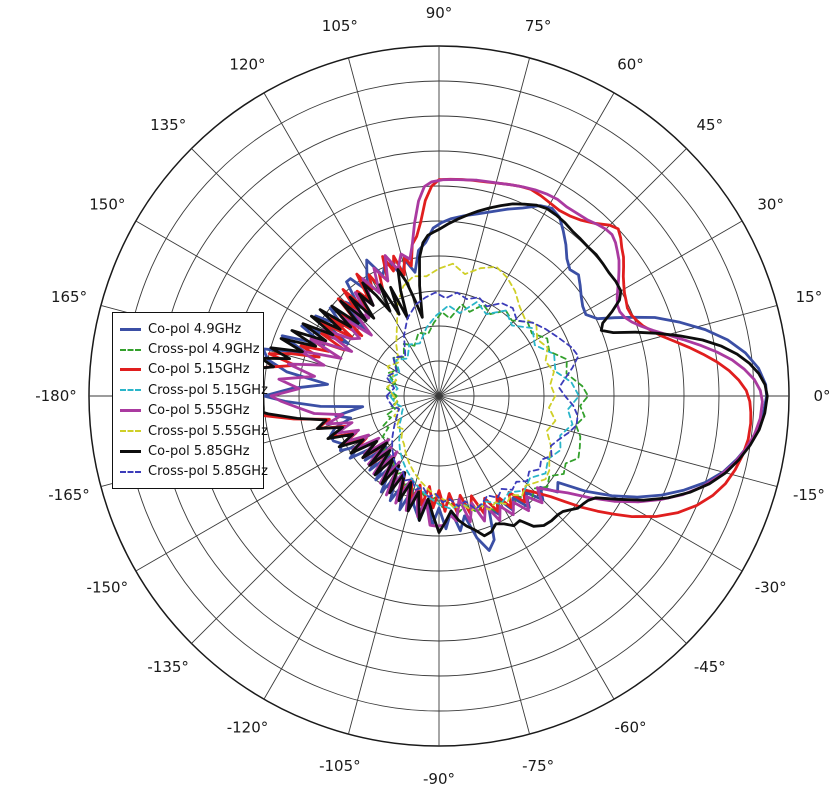 The image size is (838, 811). Describe the element at coordinates (204, 350) in the screenshot. I see `legend-label: Cross-pol 4.9GHz` at that location.